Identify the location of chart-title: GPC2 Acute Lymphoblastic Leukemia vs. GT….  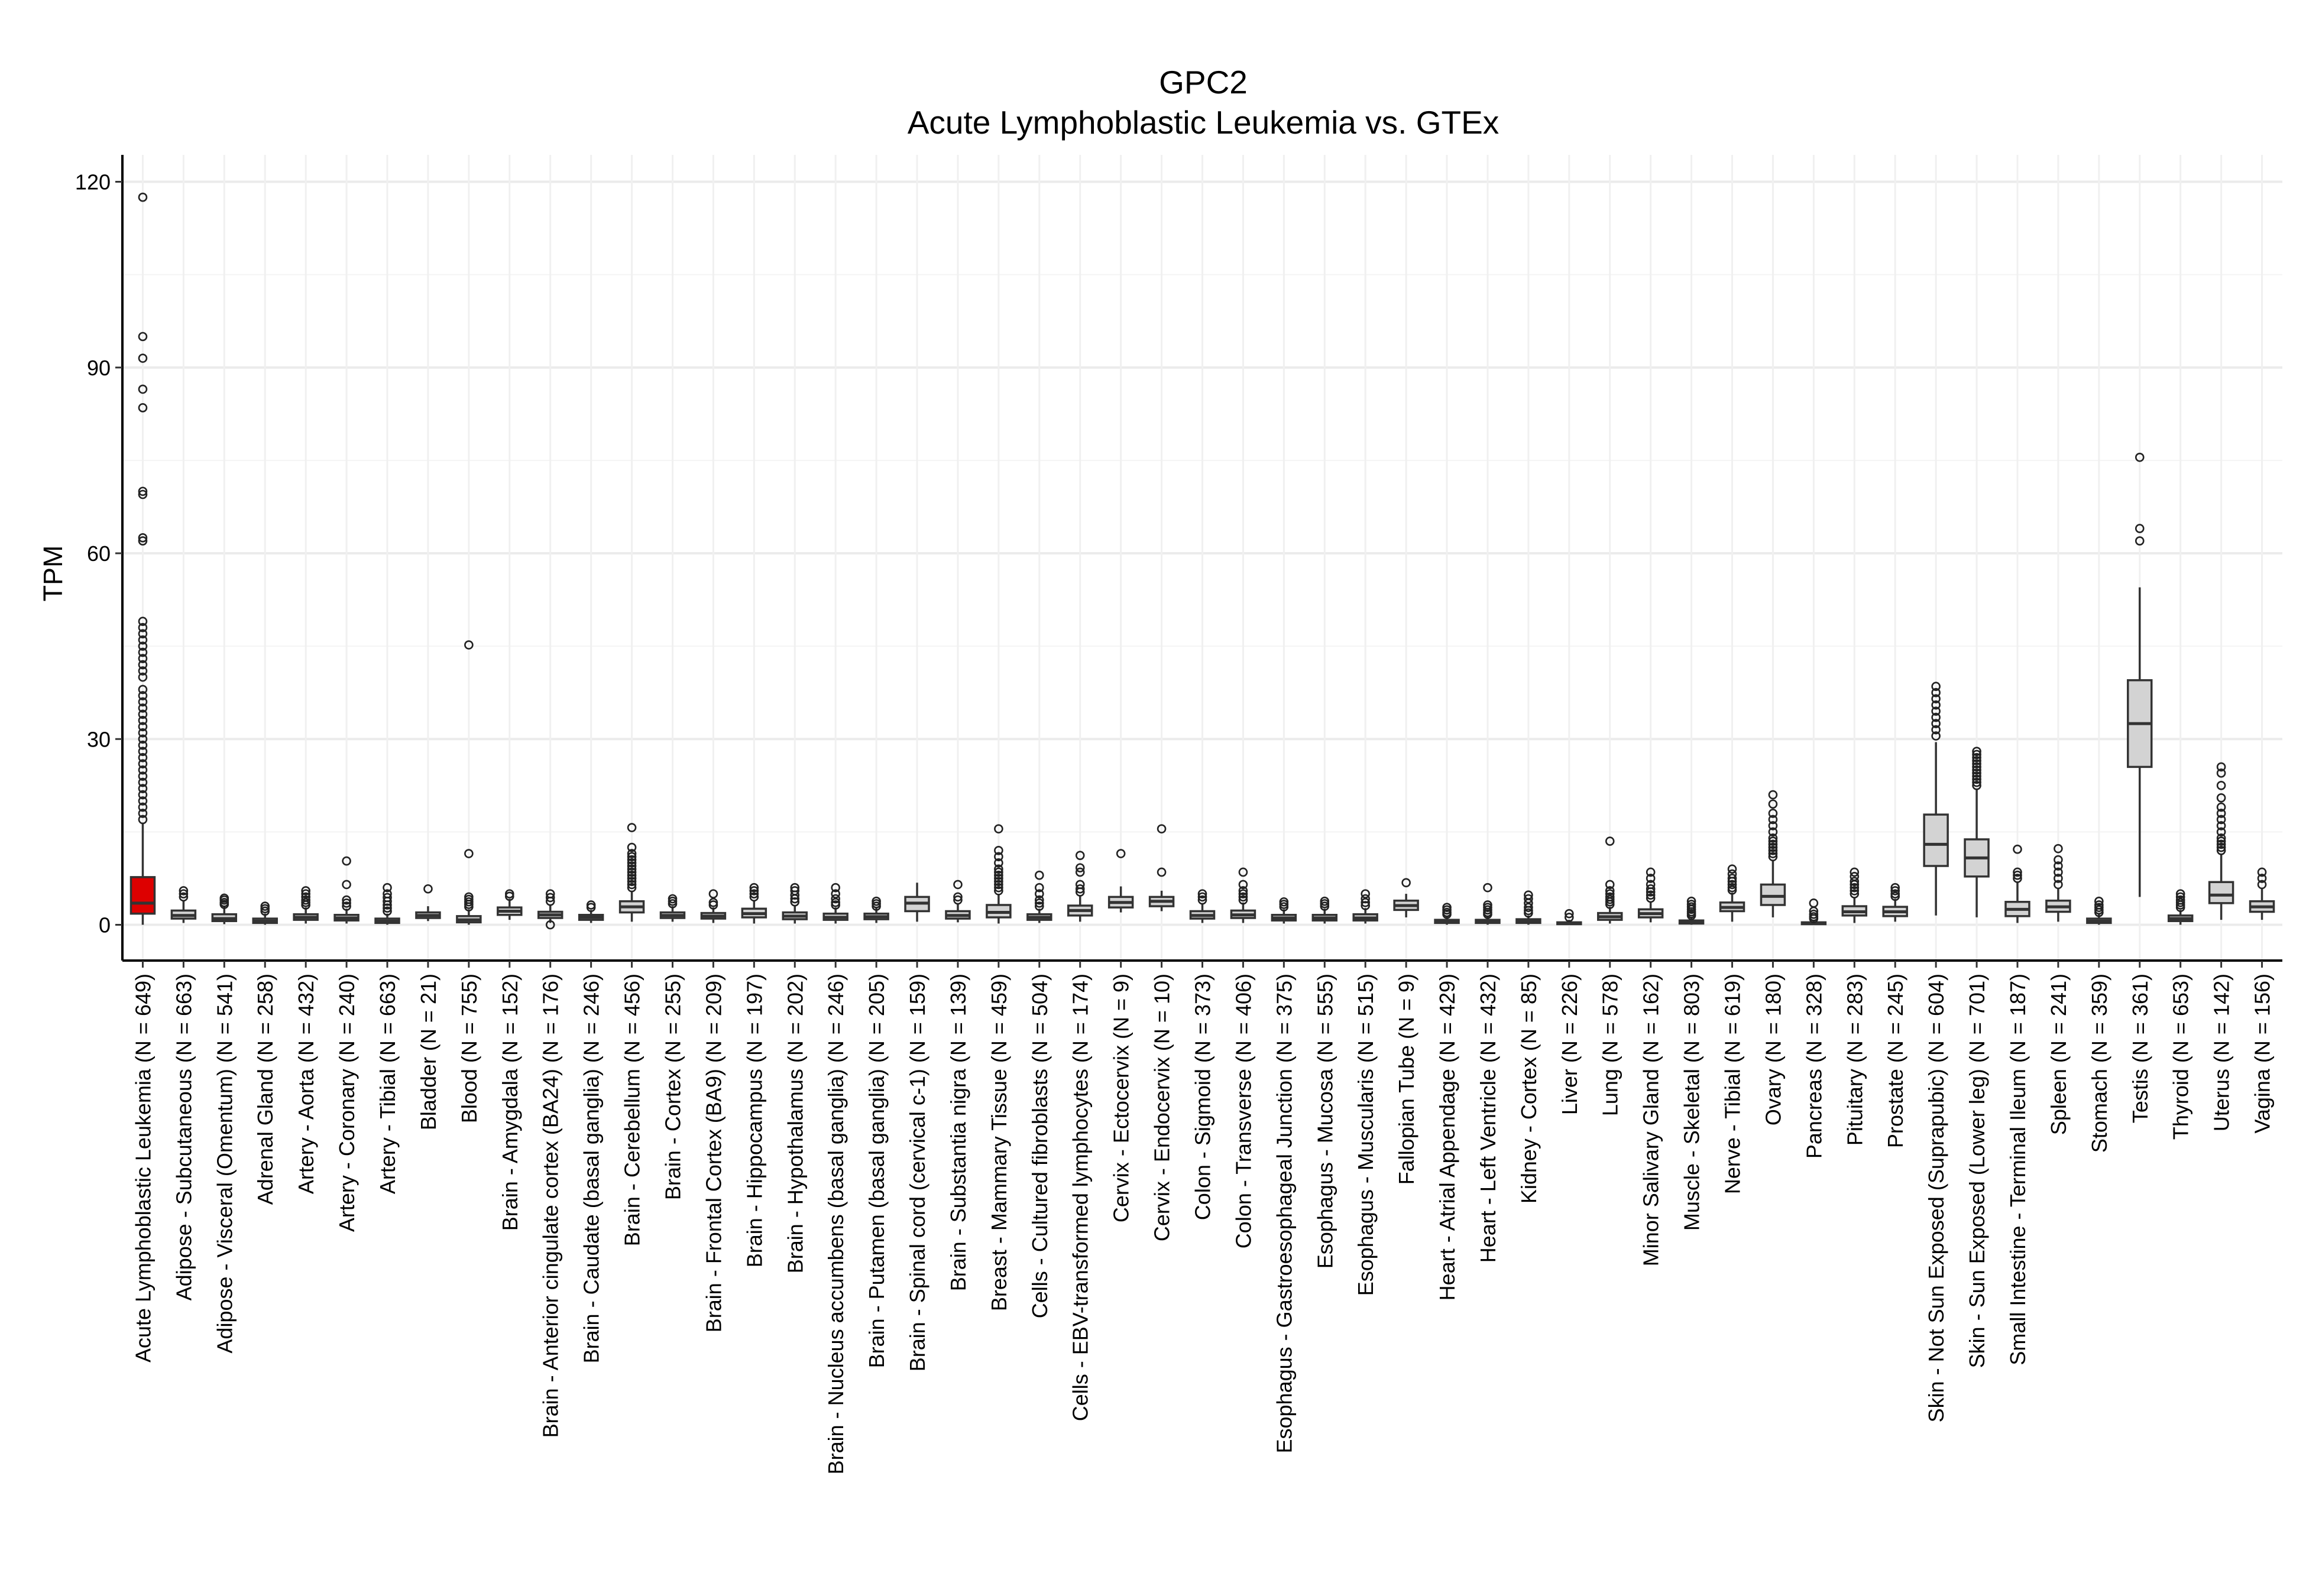
(1203, 102).